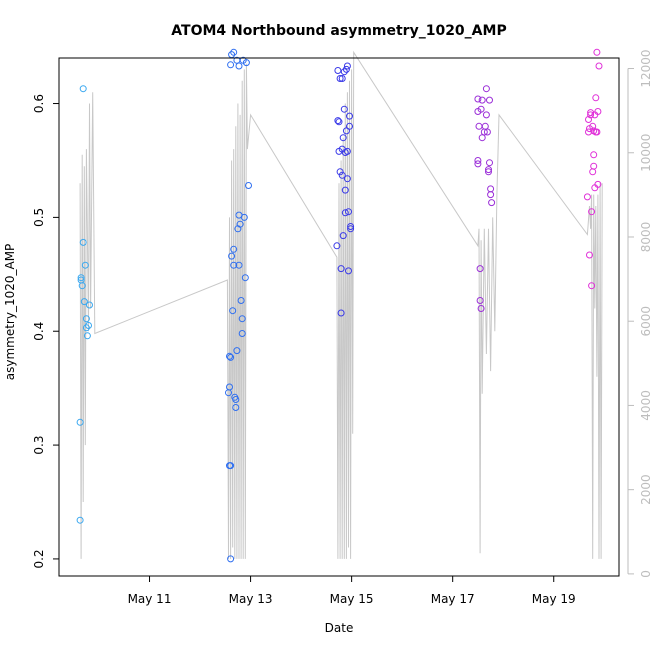 Image resolution: width=650 pixels, height=650 pixels. I want to click on y2-tick-label: 4000, so click(644, 405).